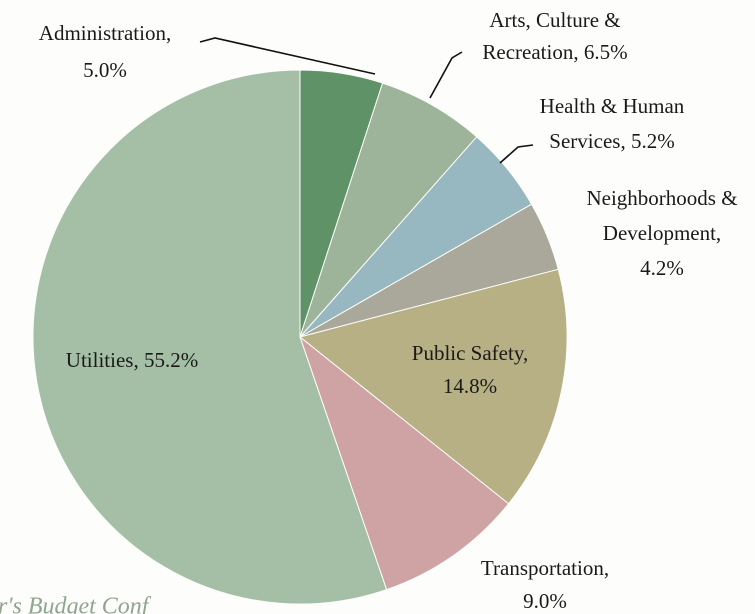 The width and height of the screenshot is (755, 614). Describe the element at coordinates (662, 233) in the screenshot. I see `slice-label: Development,` at that location.